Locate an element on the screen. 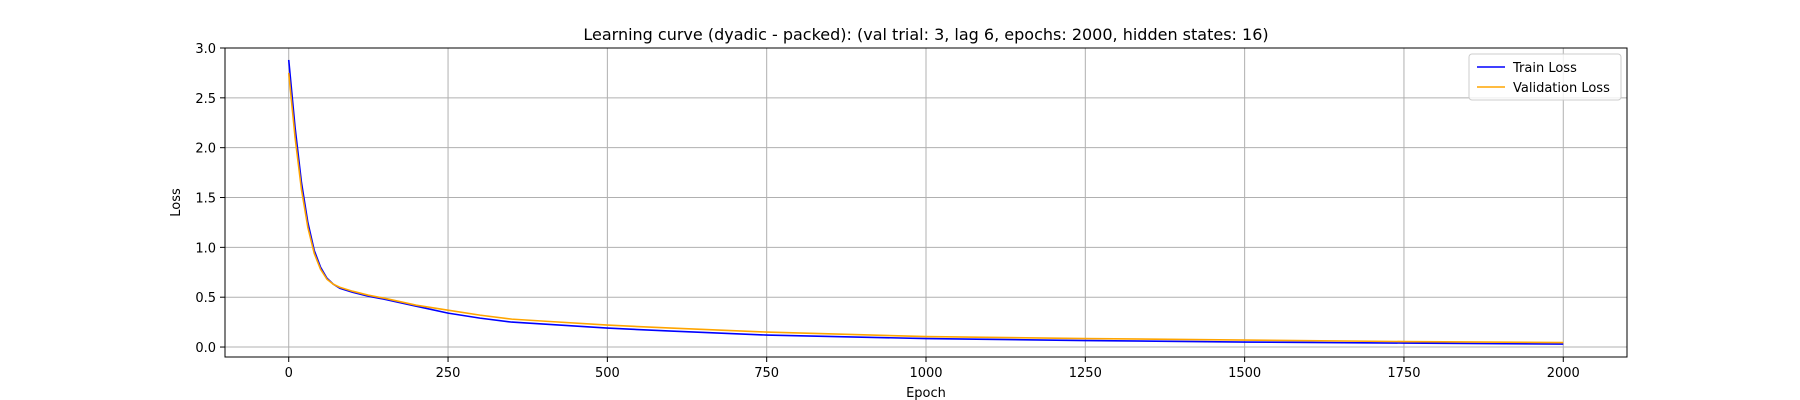 Image resolution: width=1800 pixels, height=400 pixels. x-tick-label: 750 is located at coordinates (766, 373).